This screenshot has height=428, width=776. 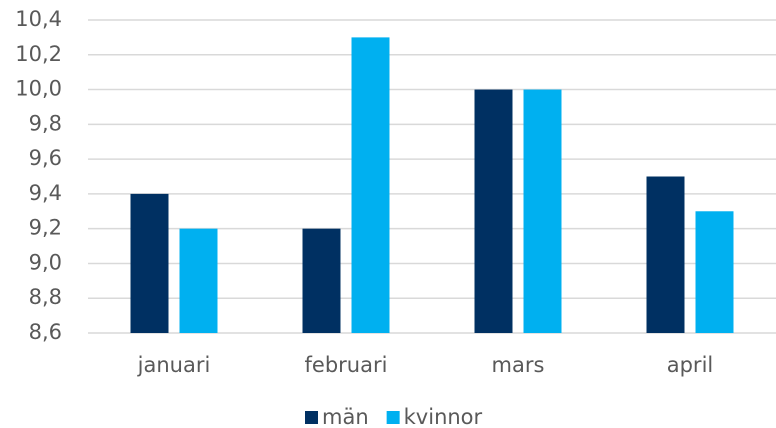 I want to click on y-tick-label: 8,6, so click(x=45, y=332).